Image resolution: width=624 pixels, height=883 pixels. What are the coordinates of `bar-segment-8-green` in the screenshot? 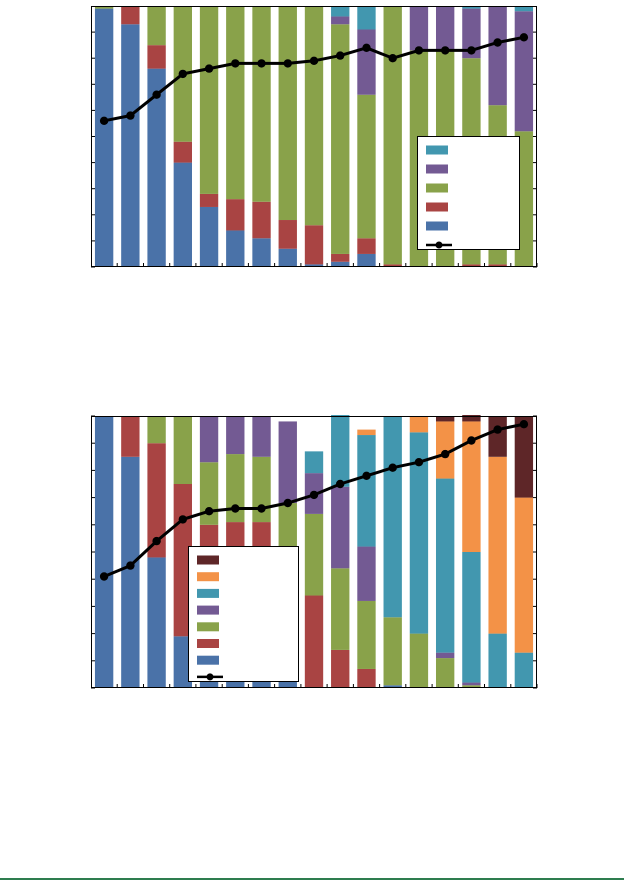 It's located at (287, 113).